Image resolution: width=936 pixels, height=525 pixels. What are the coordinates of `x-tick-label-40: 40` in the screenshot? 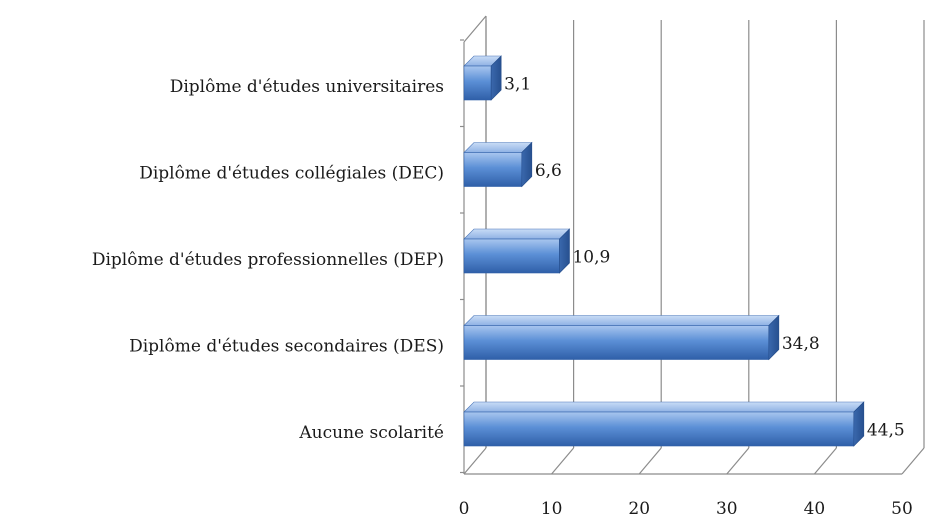 It's located at (815, 509).